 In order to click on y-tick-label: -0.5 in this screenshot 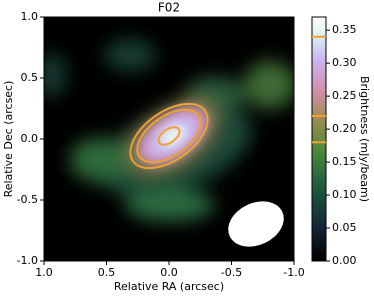, I will do `click(27, 199)`.